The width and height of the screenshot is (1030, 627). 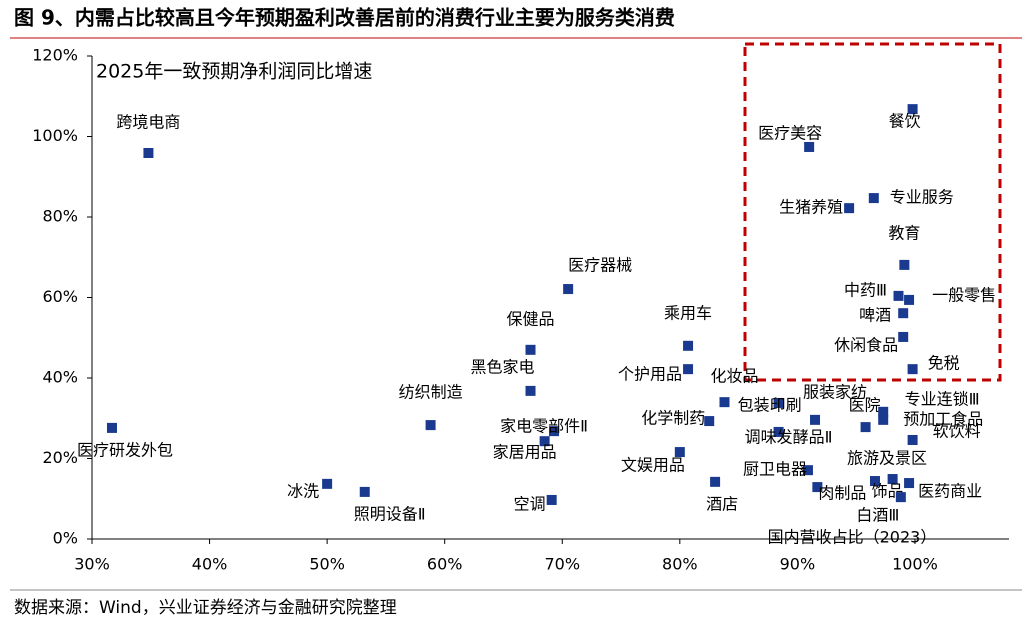 What do you see at coordinates (92, 564) in the screenshot?
I see `x-tick-label: 30%` at bounding box center [92, 564].